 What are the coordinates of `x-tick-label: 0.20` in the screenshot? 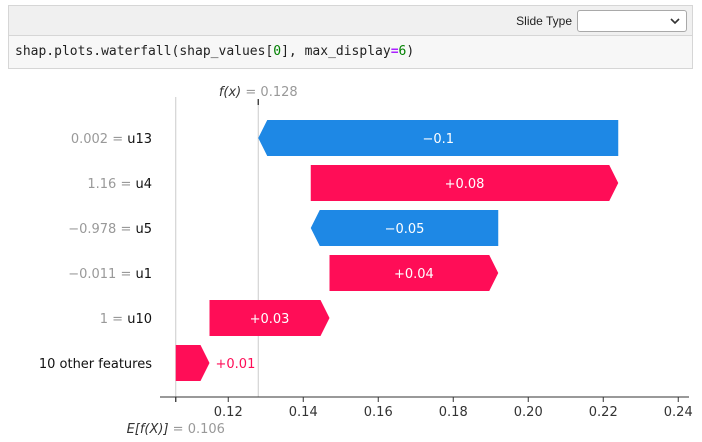 It's located at (528, 412).